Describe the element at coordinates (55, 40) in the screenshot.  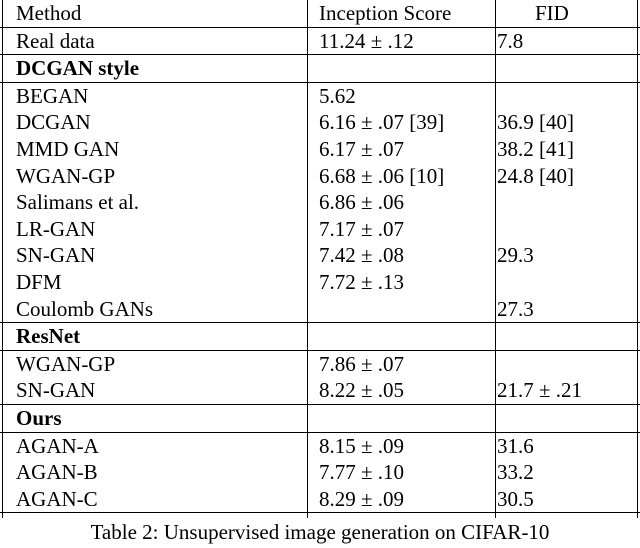
I see `cell-method: Real data` at that location.